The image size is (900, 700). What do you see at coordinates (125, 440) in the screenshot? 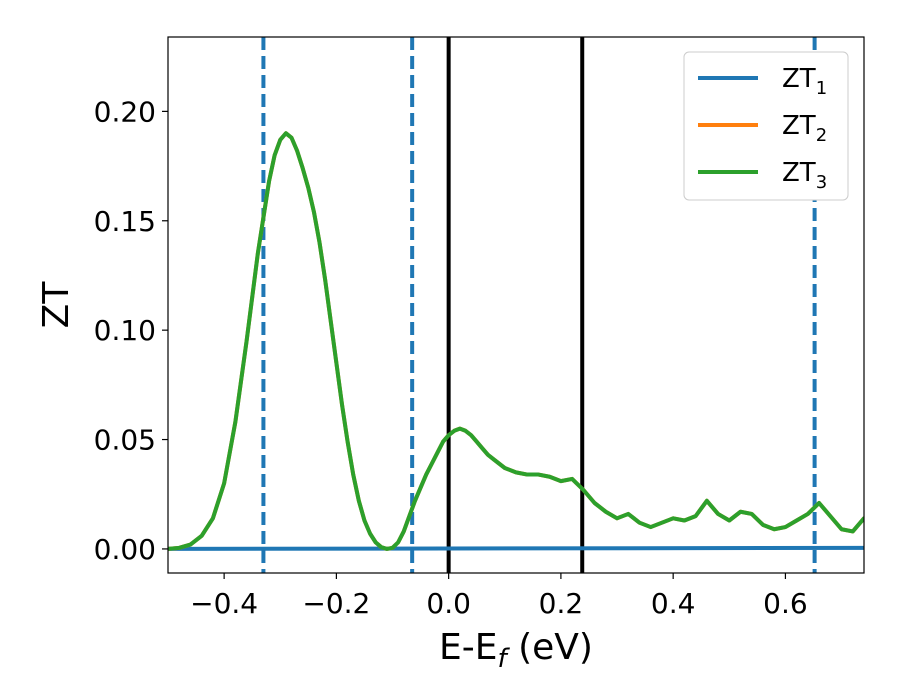
I see `y-tick-label: 0.05` at bounding box center [125, 440].